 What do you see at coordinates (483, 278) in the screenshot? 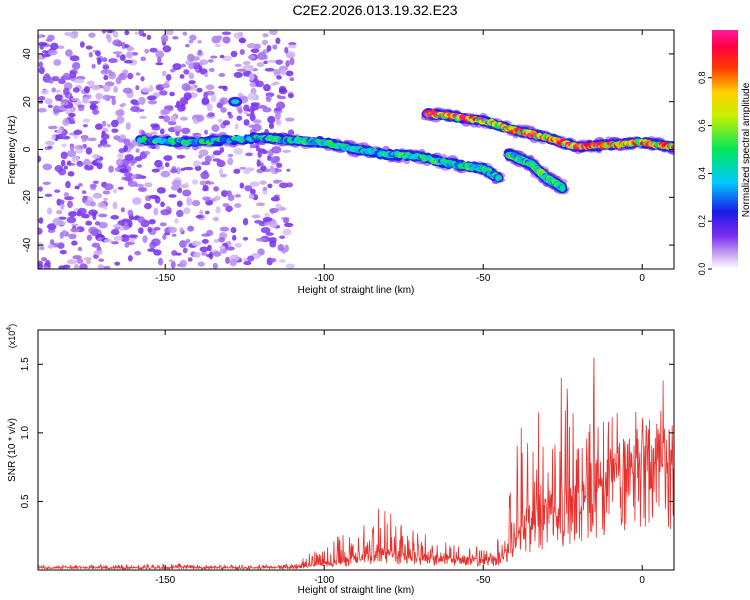
I see `spectrogram-x-tick-label: -50` at bounding box center [483, 278].